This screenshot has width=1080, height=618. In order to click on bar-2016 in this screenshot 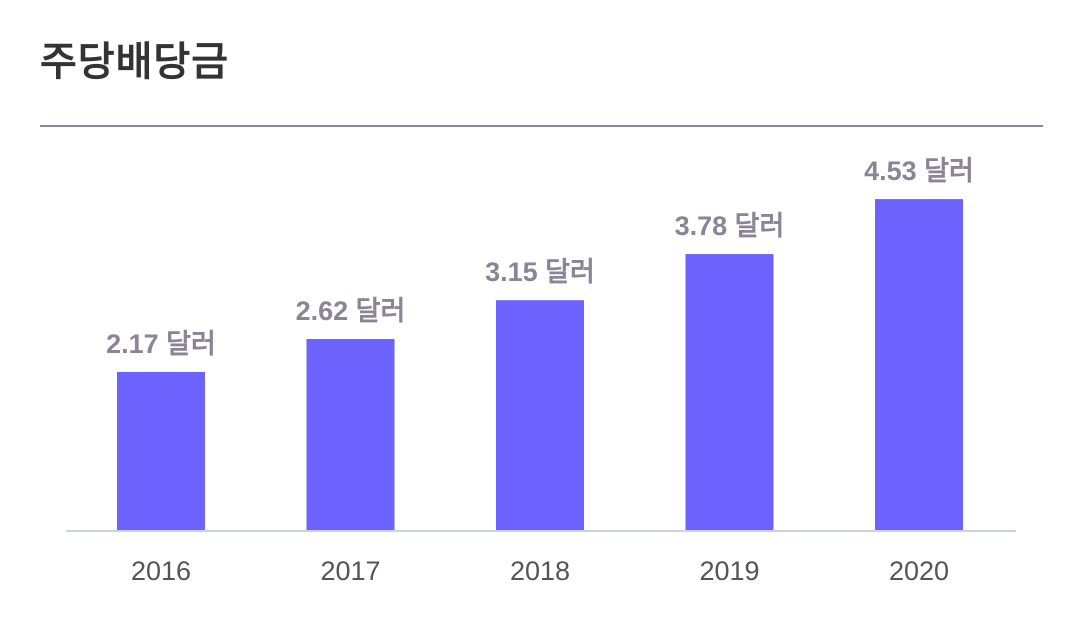, I will do `click(161, 451)`.